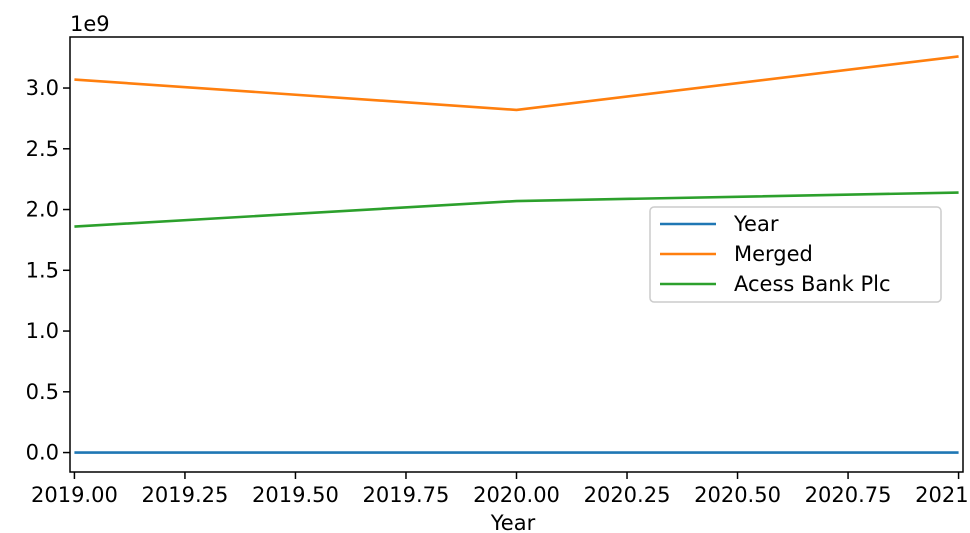 The image size is (970, 533). I want to click on x-tick-label: 2019.00, so click(74, 495).